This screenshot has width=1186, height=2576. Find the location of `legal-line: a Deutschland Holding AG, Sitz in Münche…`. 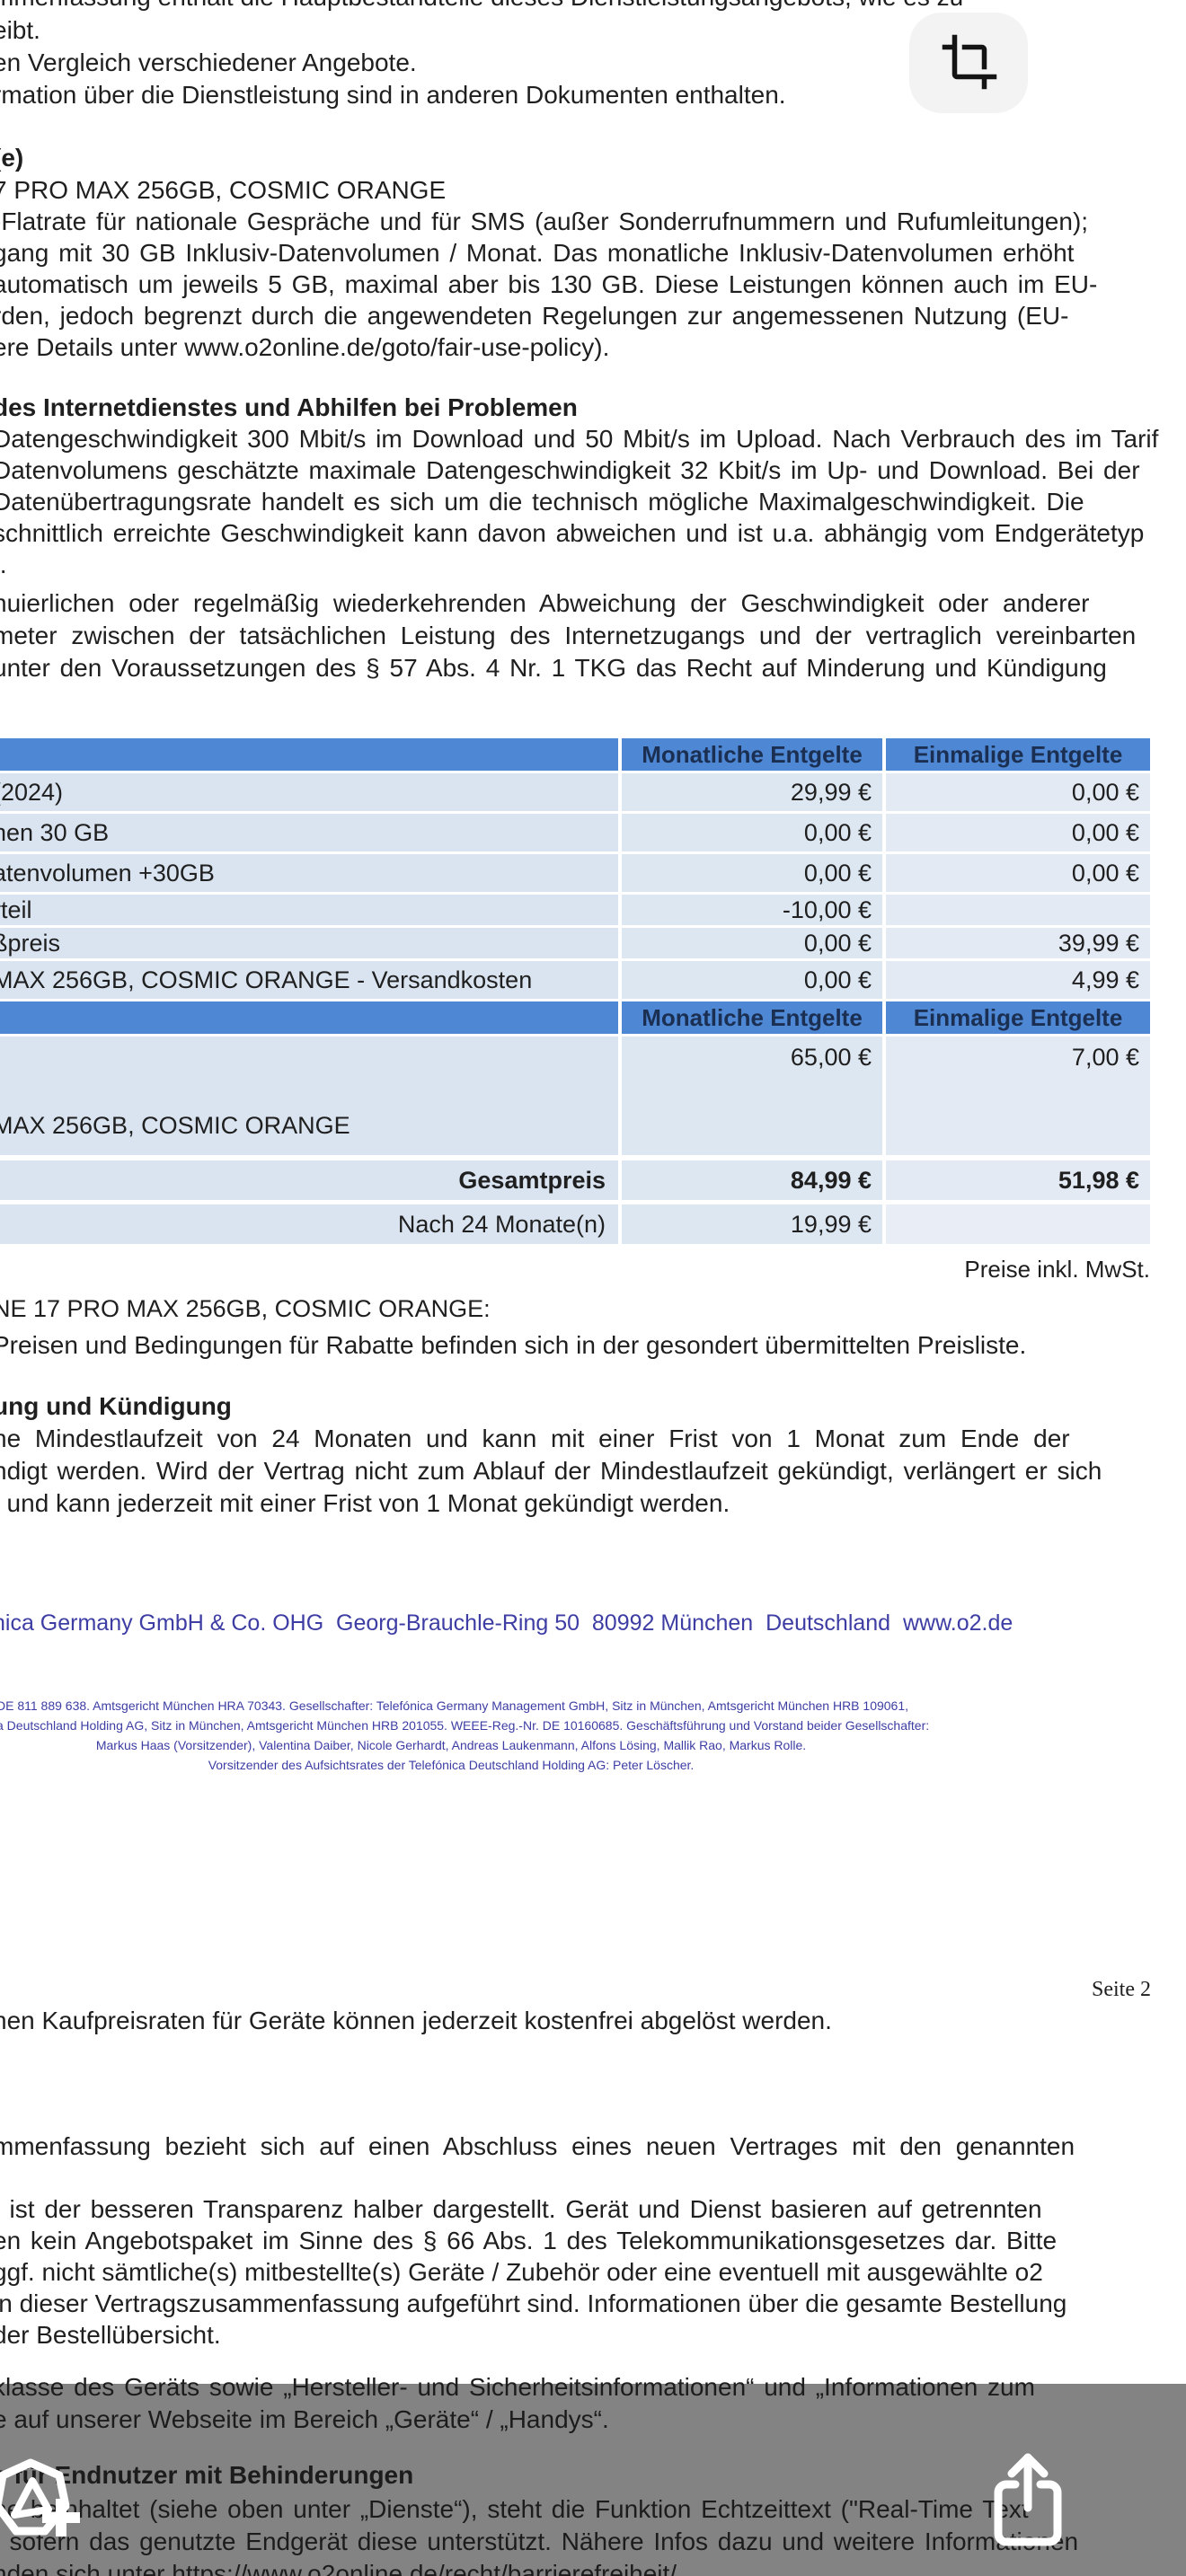

legal-line: a Deutschland Holding AG, Sitz in Münche… is located at coordinates (465, 1725).